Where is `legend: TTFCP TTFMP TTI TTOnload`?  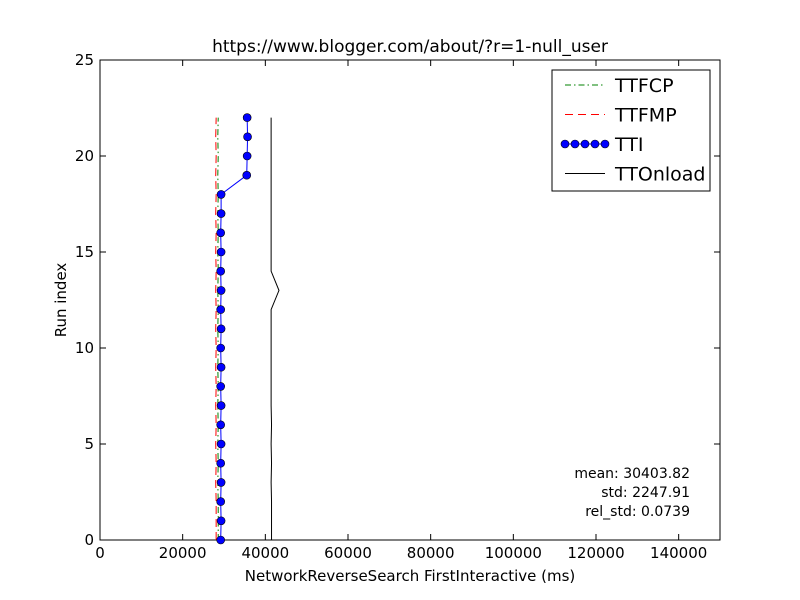 legend: TTFCP TTFMP TTI TTOnload is located at coordinates (631, 130).